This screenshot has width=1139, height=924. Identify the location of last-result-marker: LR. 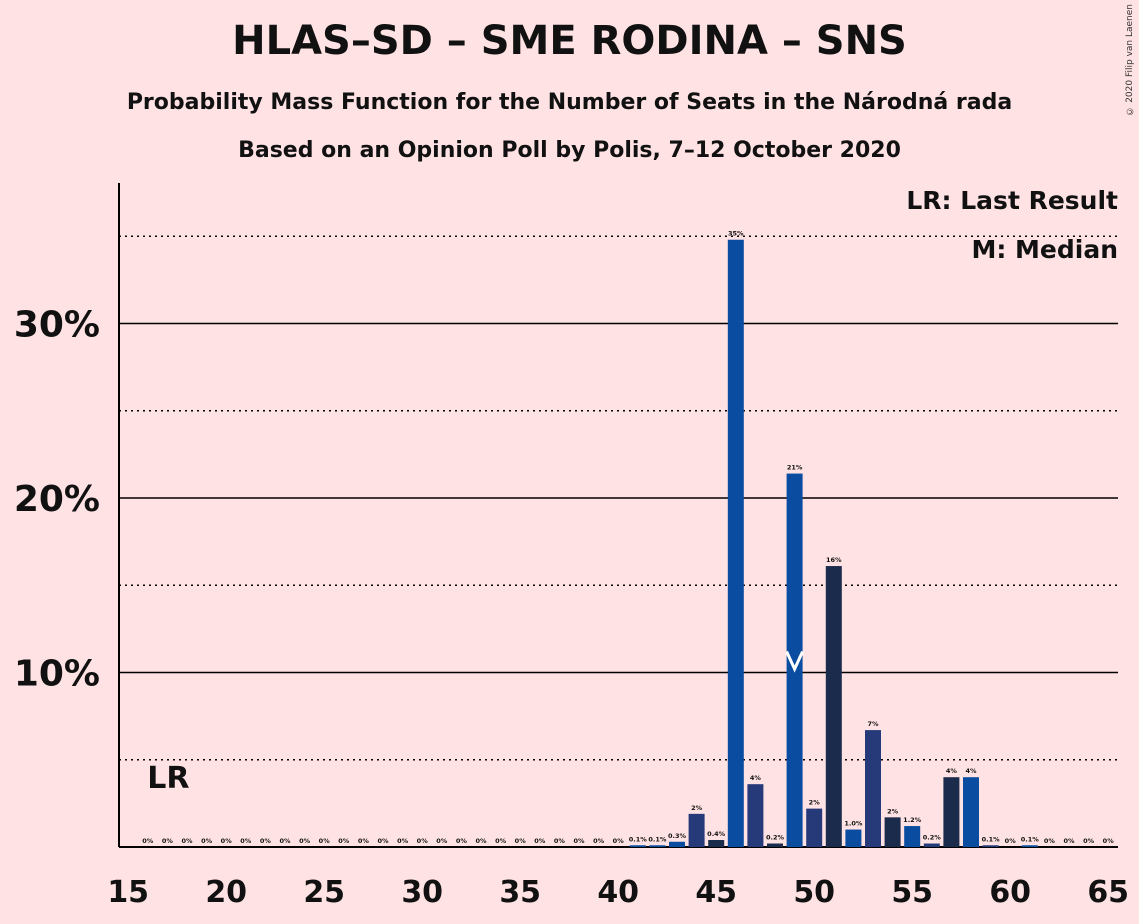
(168, 778).